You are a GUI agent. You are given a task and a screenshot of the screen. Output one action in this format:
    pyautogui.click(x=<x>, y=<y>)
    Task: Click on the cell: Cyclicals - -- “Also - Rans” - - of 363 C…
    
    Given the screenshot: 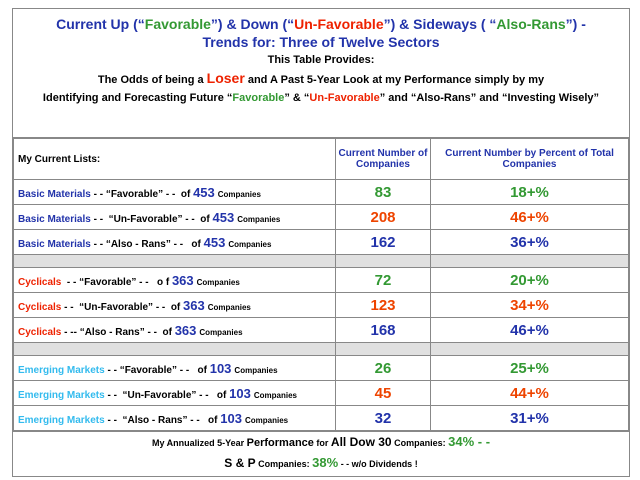 What is the action you would take?
    pyautogui.click(x=174, y=330)
    